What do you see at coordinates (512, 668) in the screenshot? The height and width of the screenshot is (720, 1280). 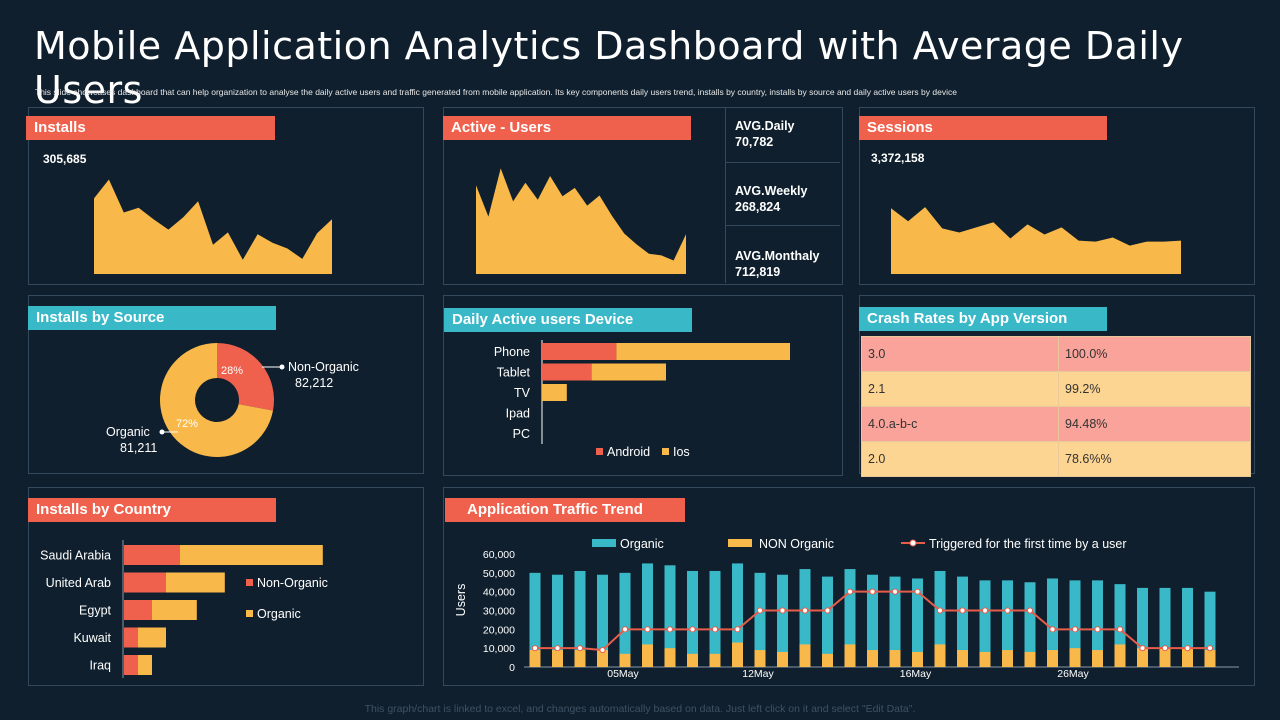 I see `traffic-ytick: 0` at bounding box center [512, 668].